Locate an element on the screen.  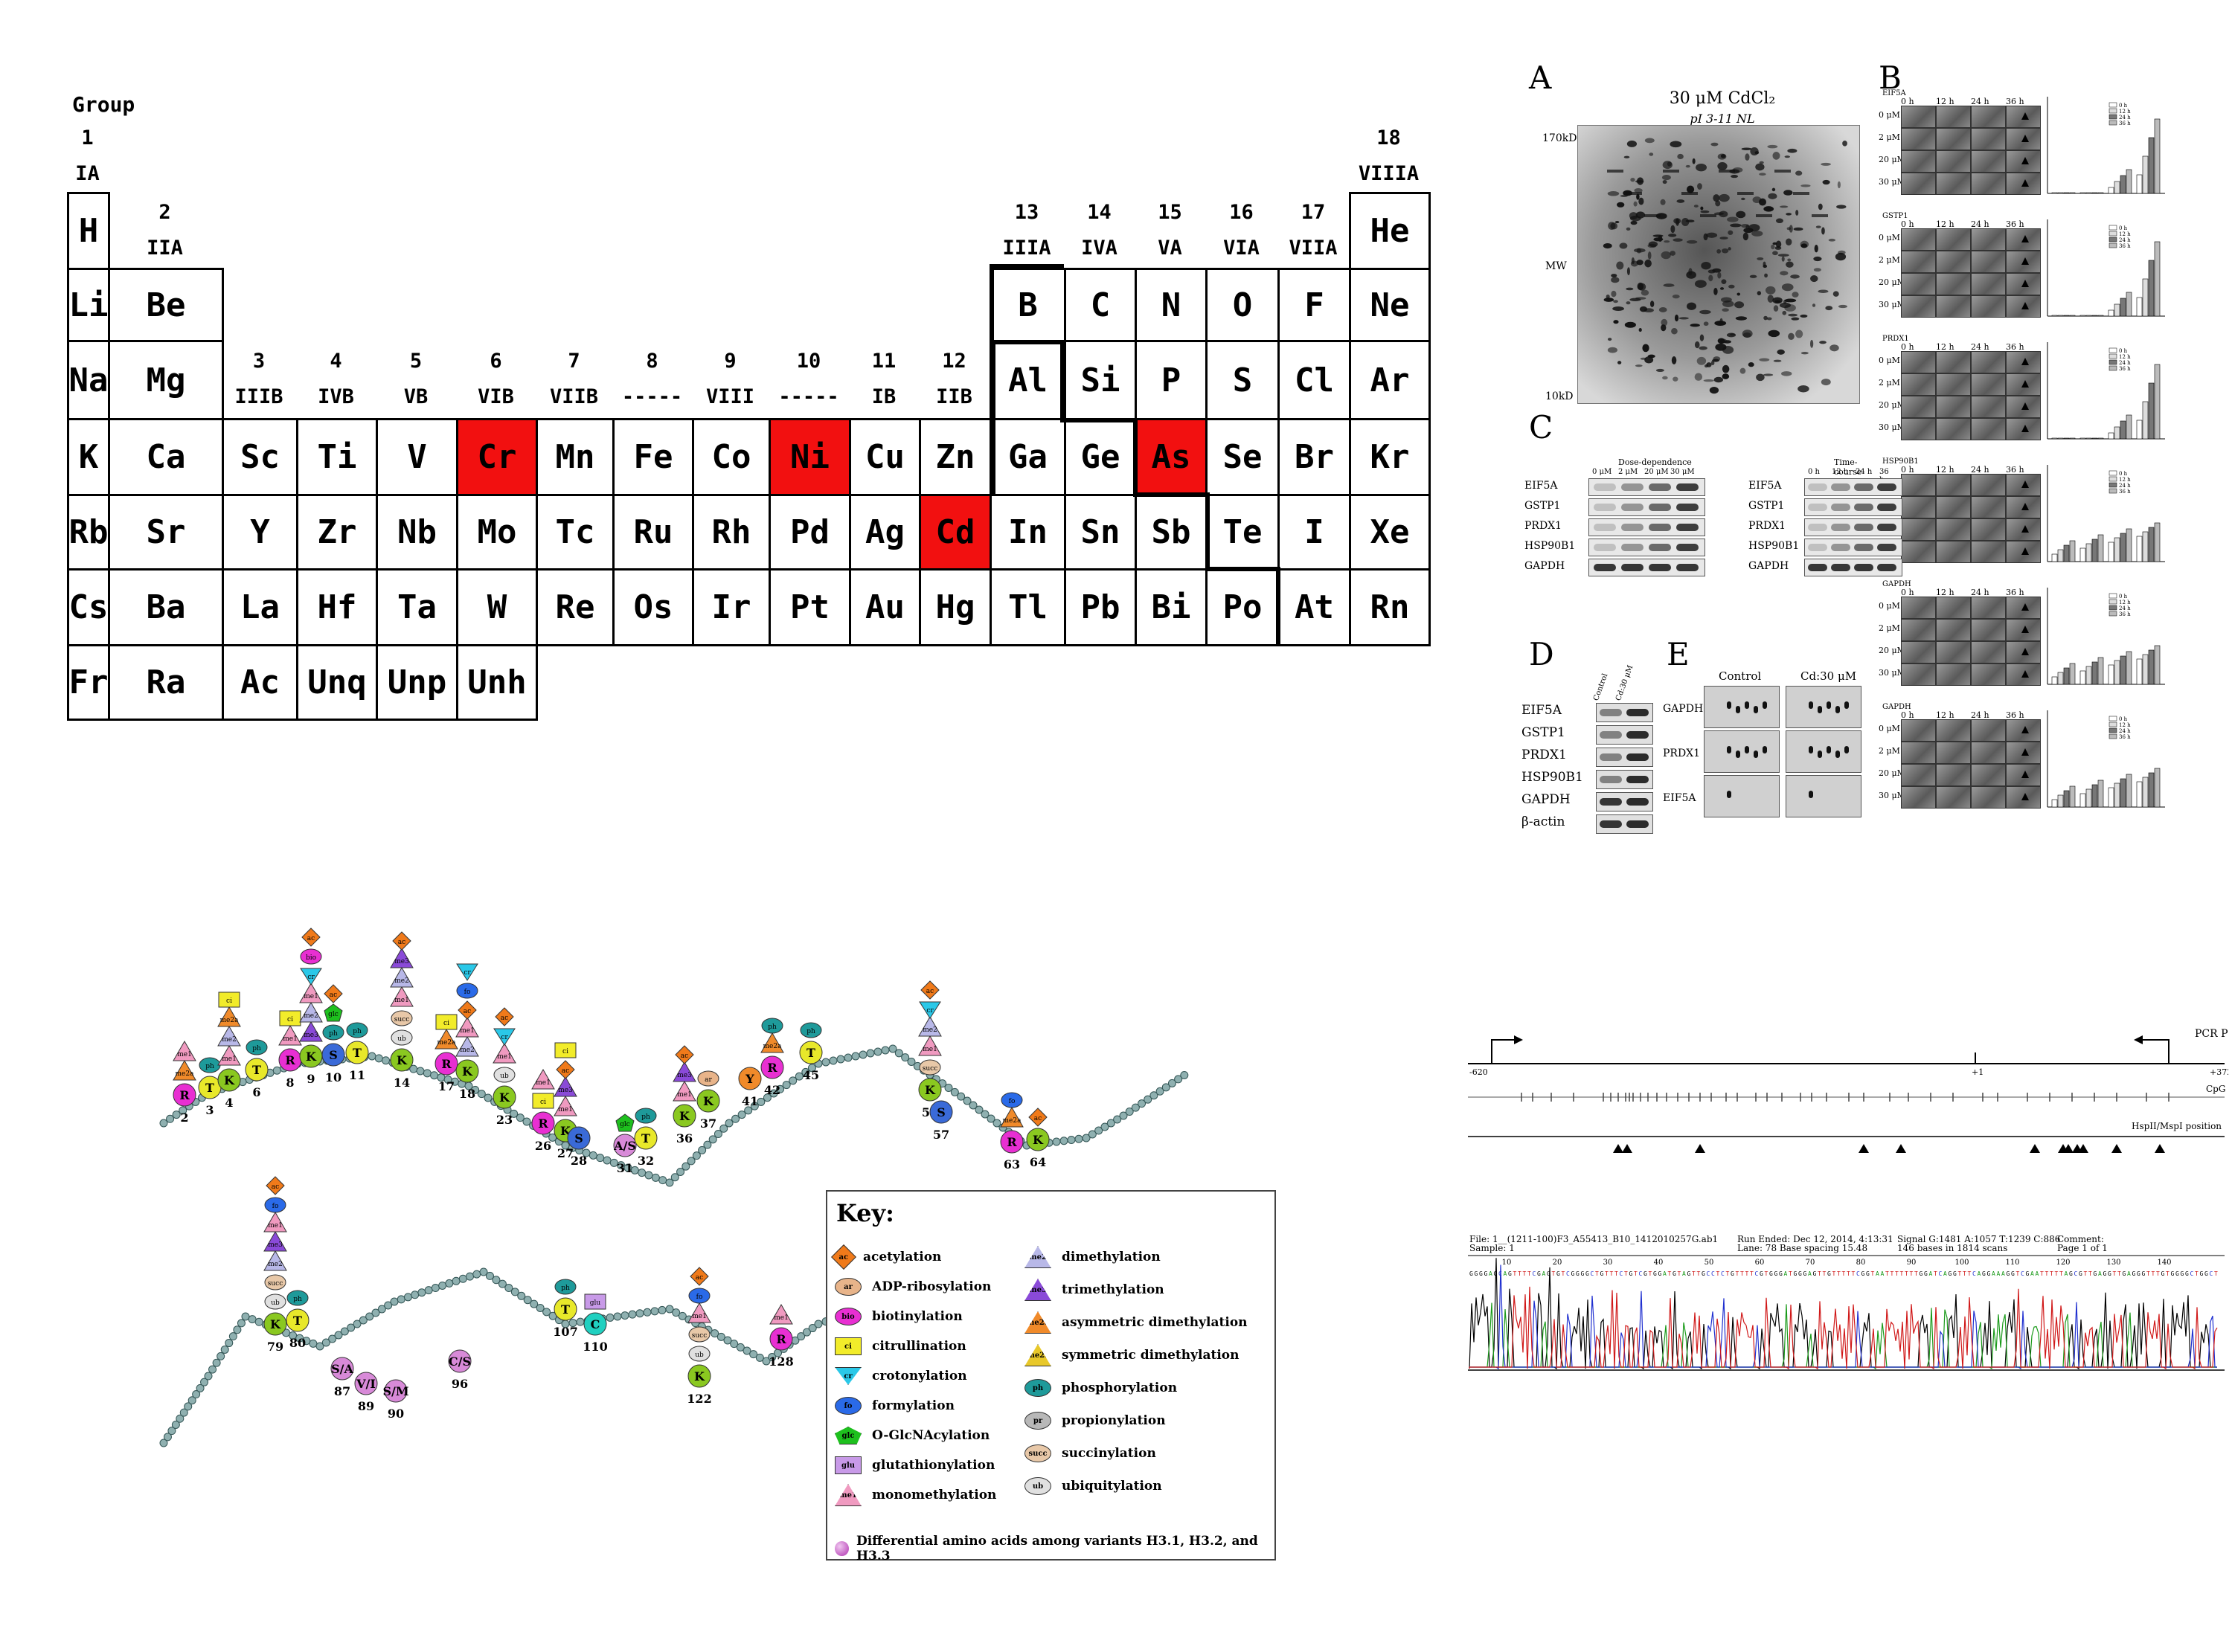
b-time-label: 0 h is located at coordinates (1907, 470).